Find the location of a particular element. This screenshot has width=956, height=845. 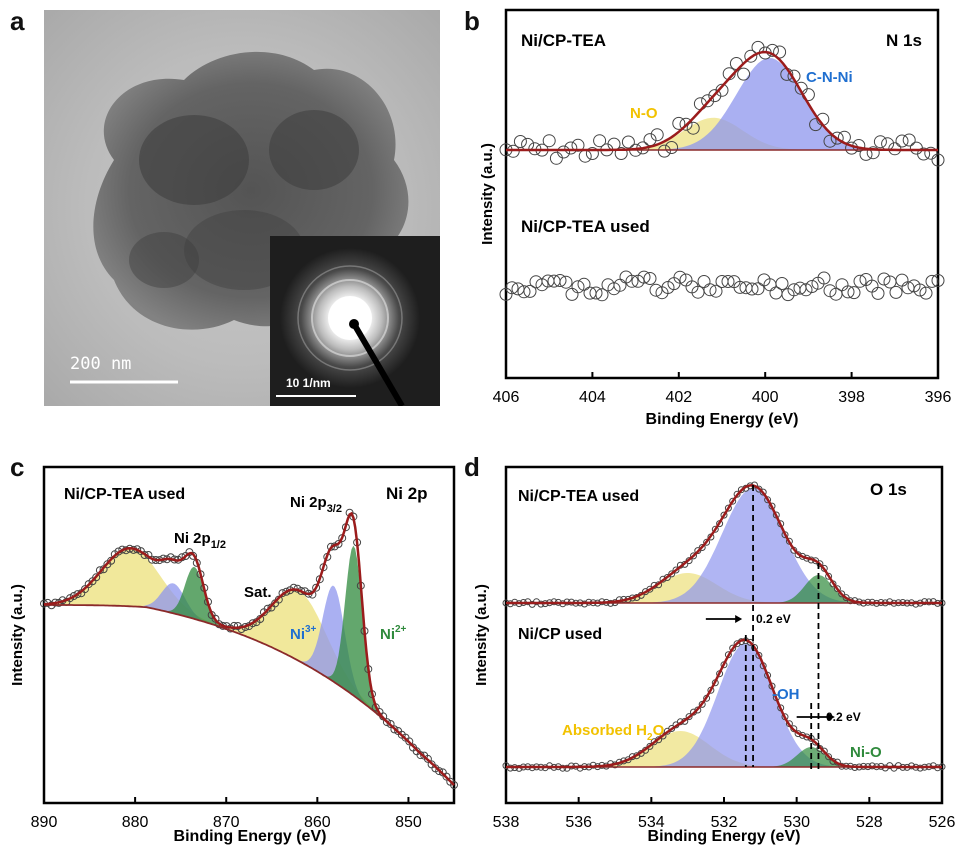

c-tick-label-890: 890 is located at coordinates (44, 822).